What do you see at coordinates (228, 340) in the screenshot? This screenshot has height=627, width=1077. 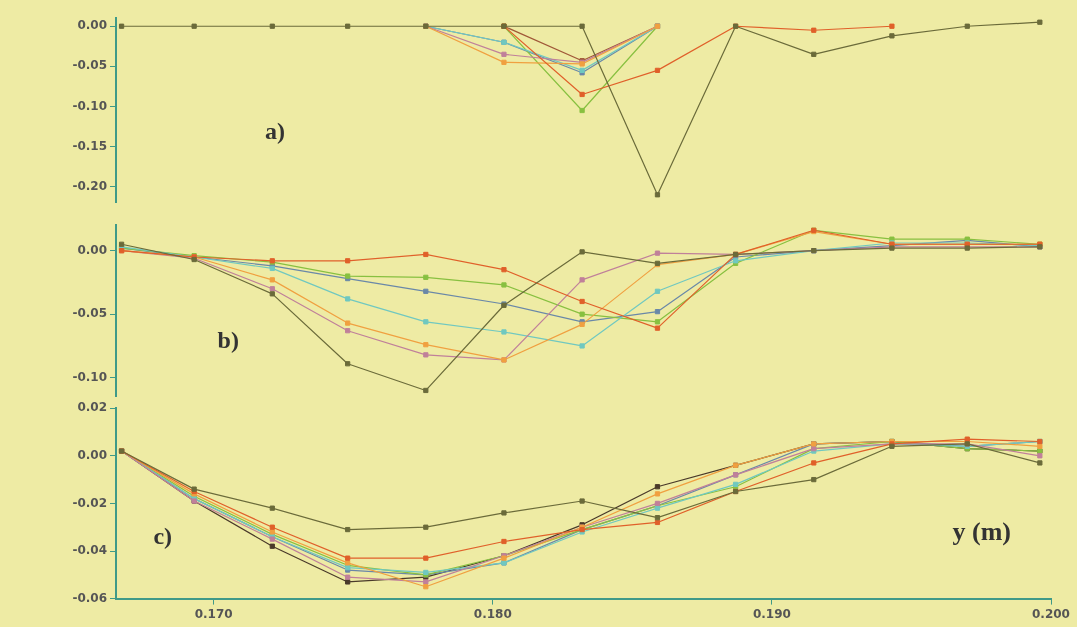 I see `annotation: b)` at bounding box center [228, 340].